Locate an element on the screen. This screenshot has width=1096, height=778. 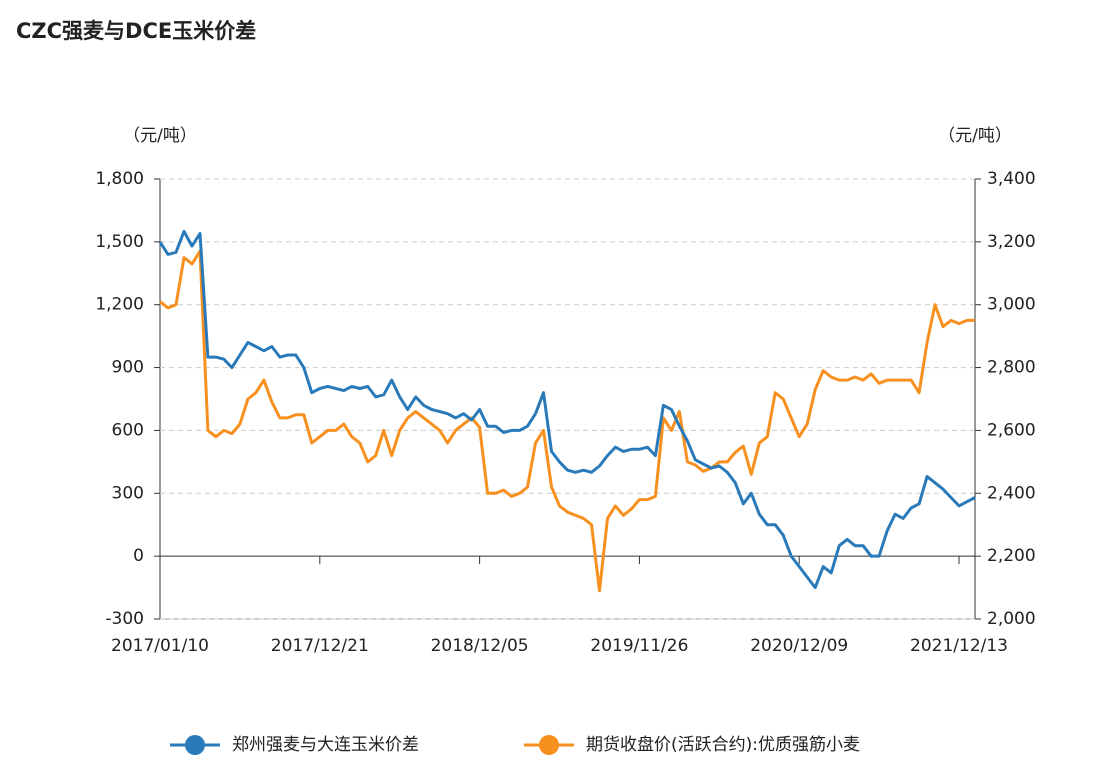
x-tick-label: 2018/12/05 is located at coordinates (480, 646).